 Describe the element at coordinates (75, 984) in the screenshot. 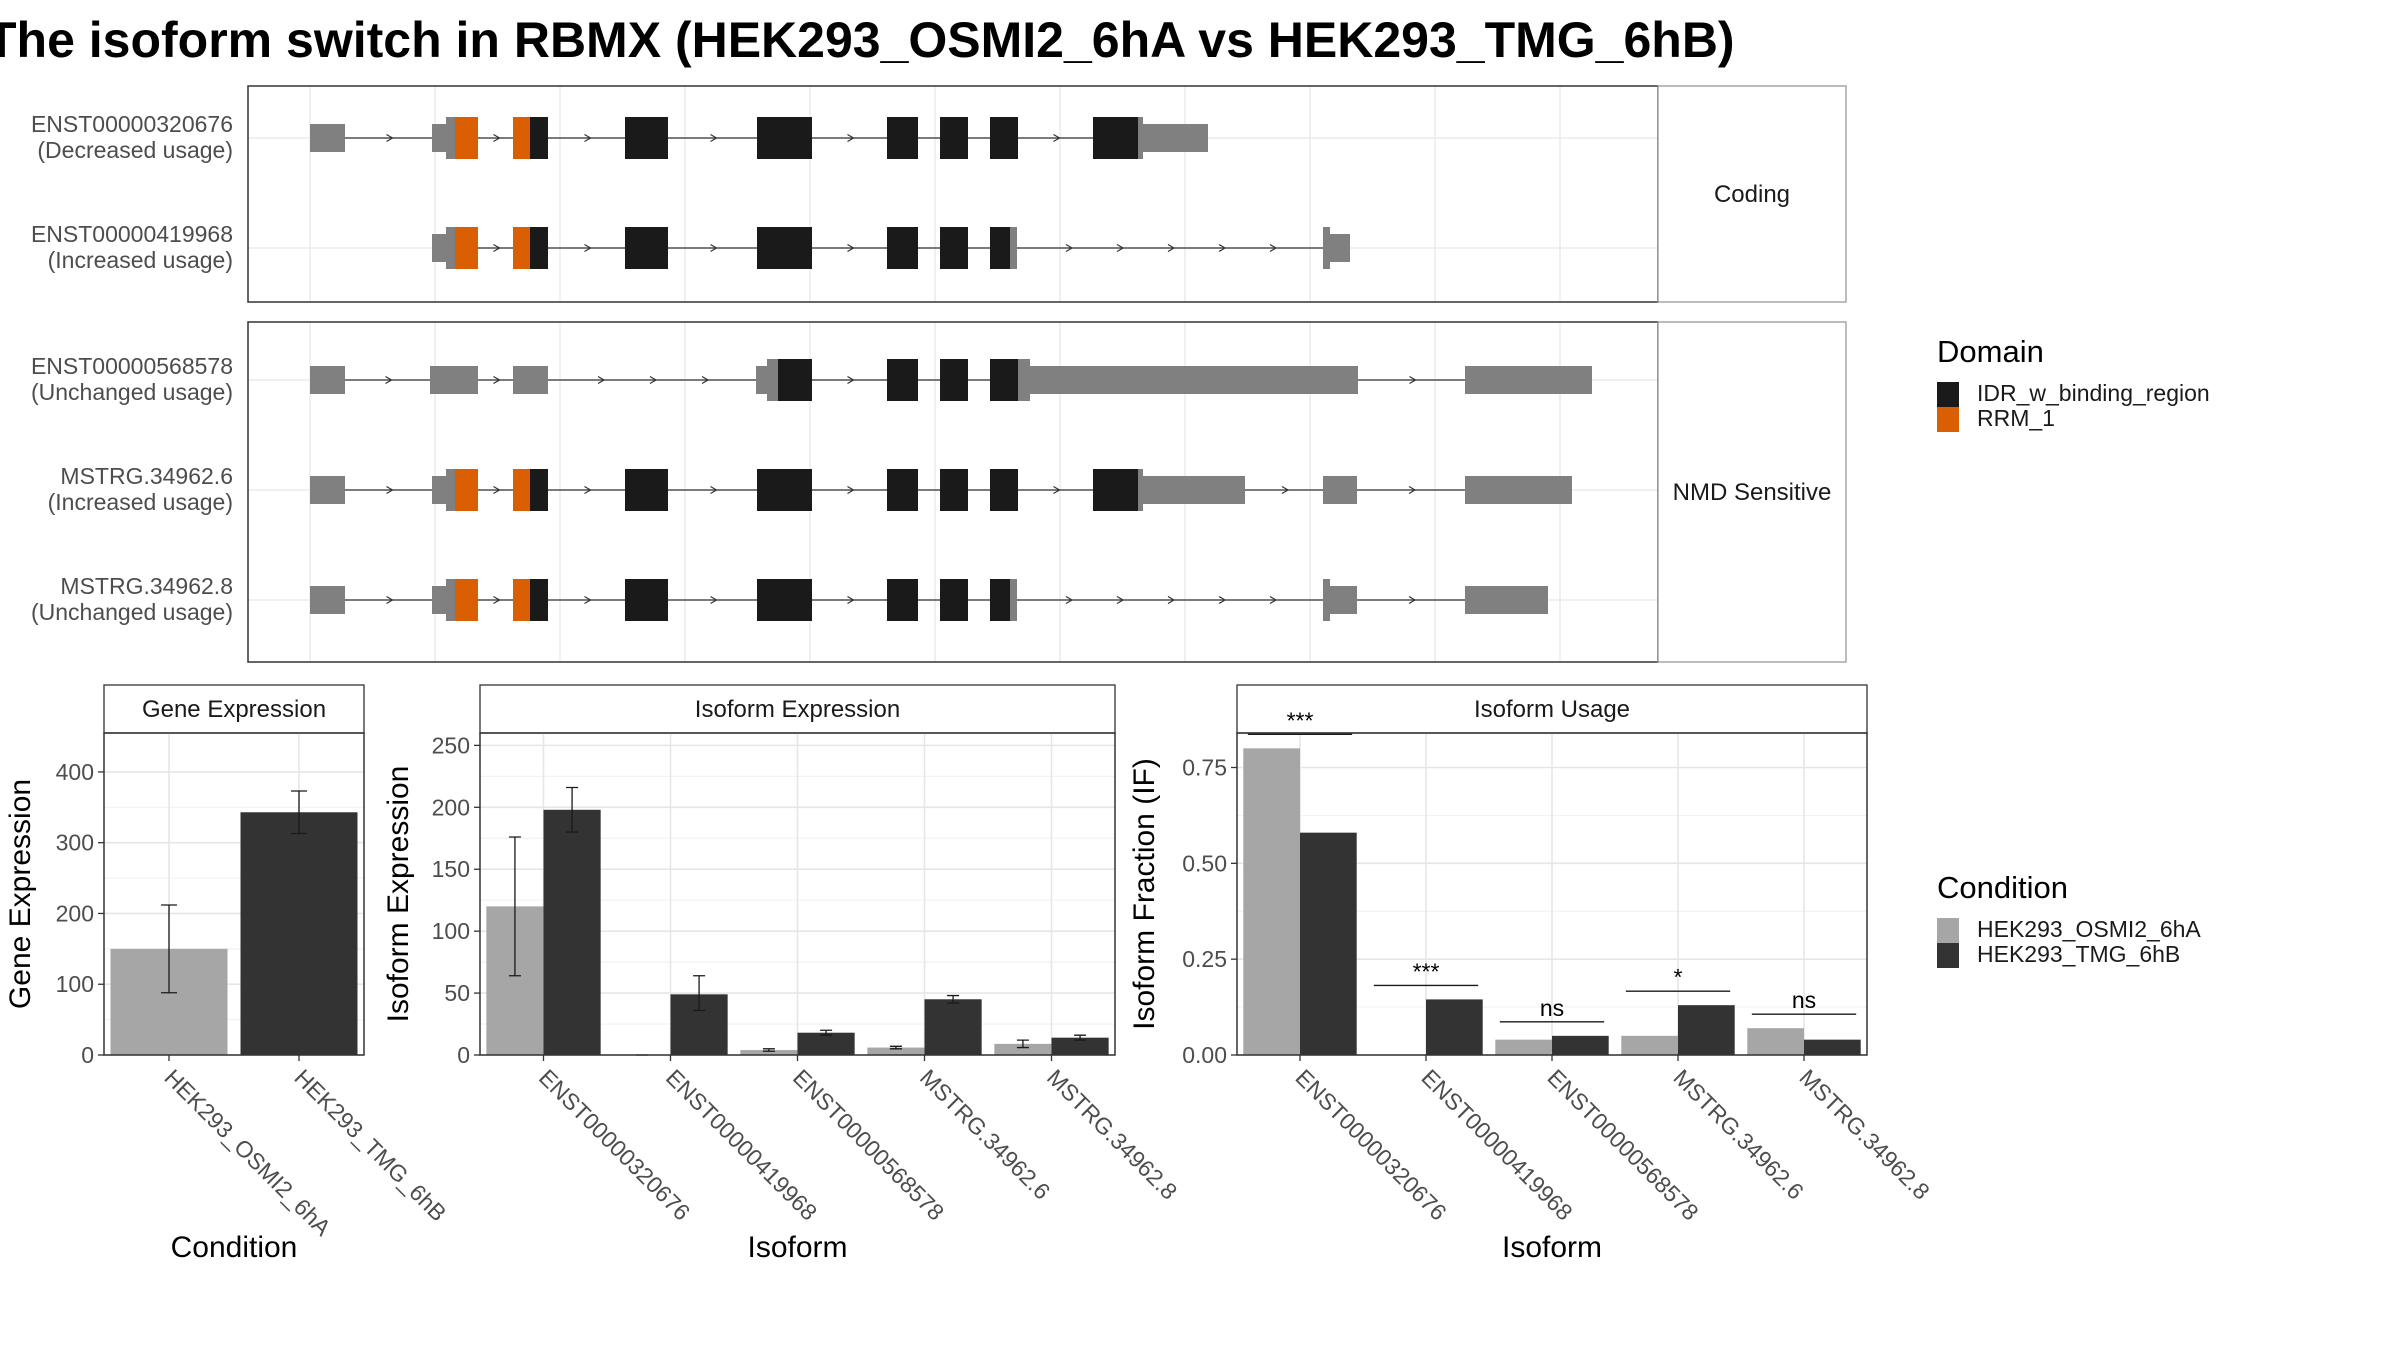

I see `y-tick-label: 100` at that location.